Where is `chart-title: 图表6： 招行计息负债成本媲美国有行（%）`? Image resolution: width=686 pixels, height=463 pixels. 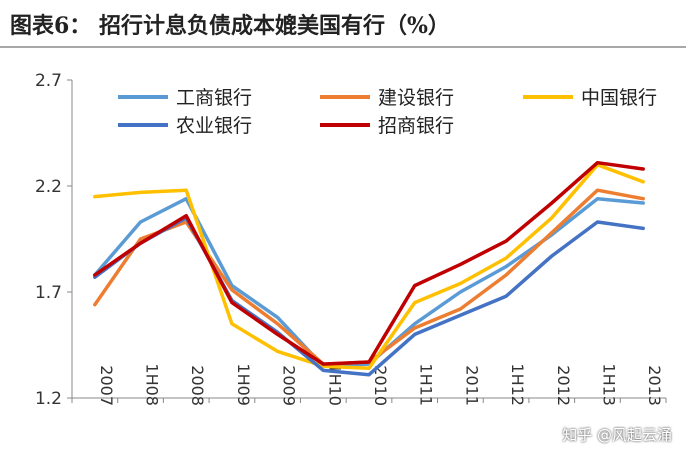
chart-title: 图表6： 招行计息负债成本媲美国有行（%） is located at coordinates (230, 26).